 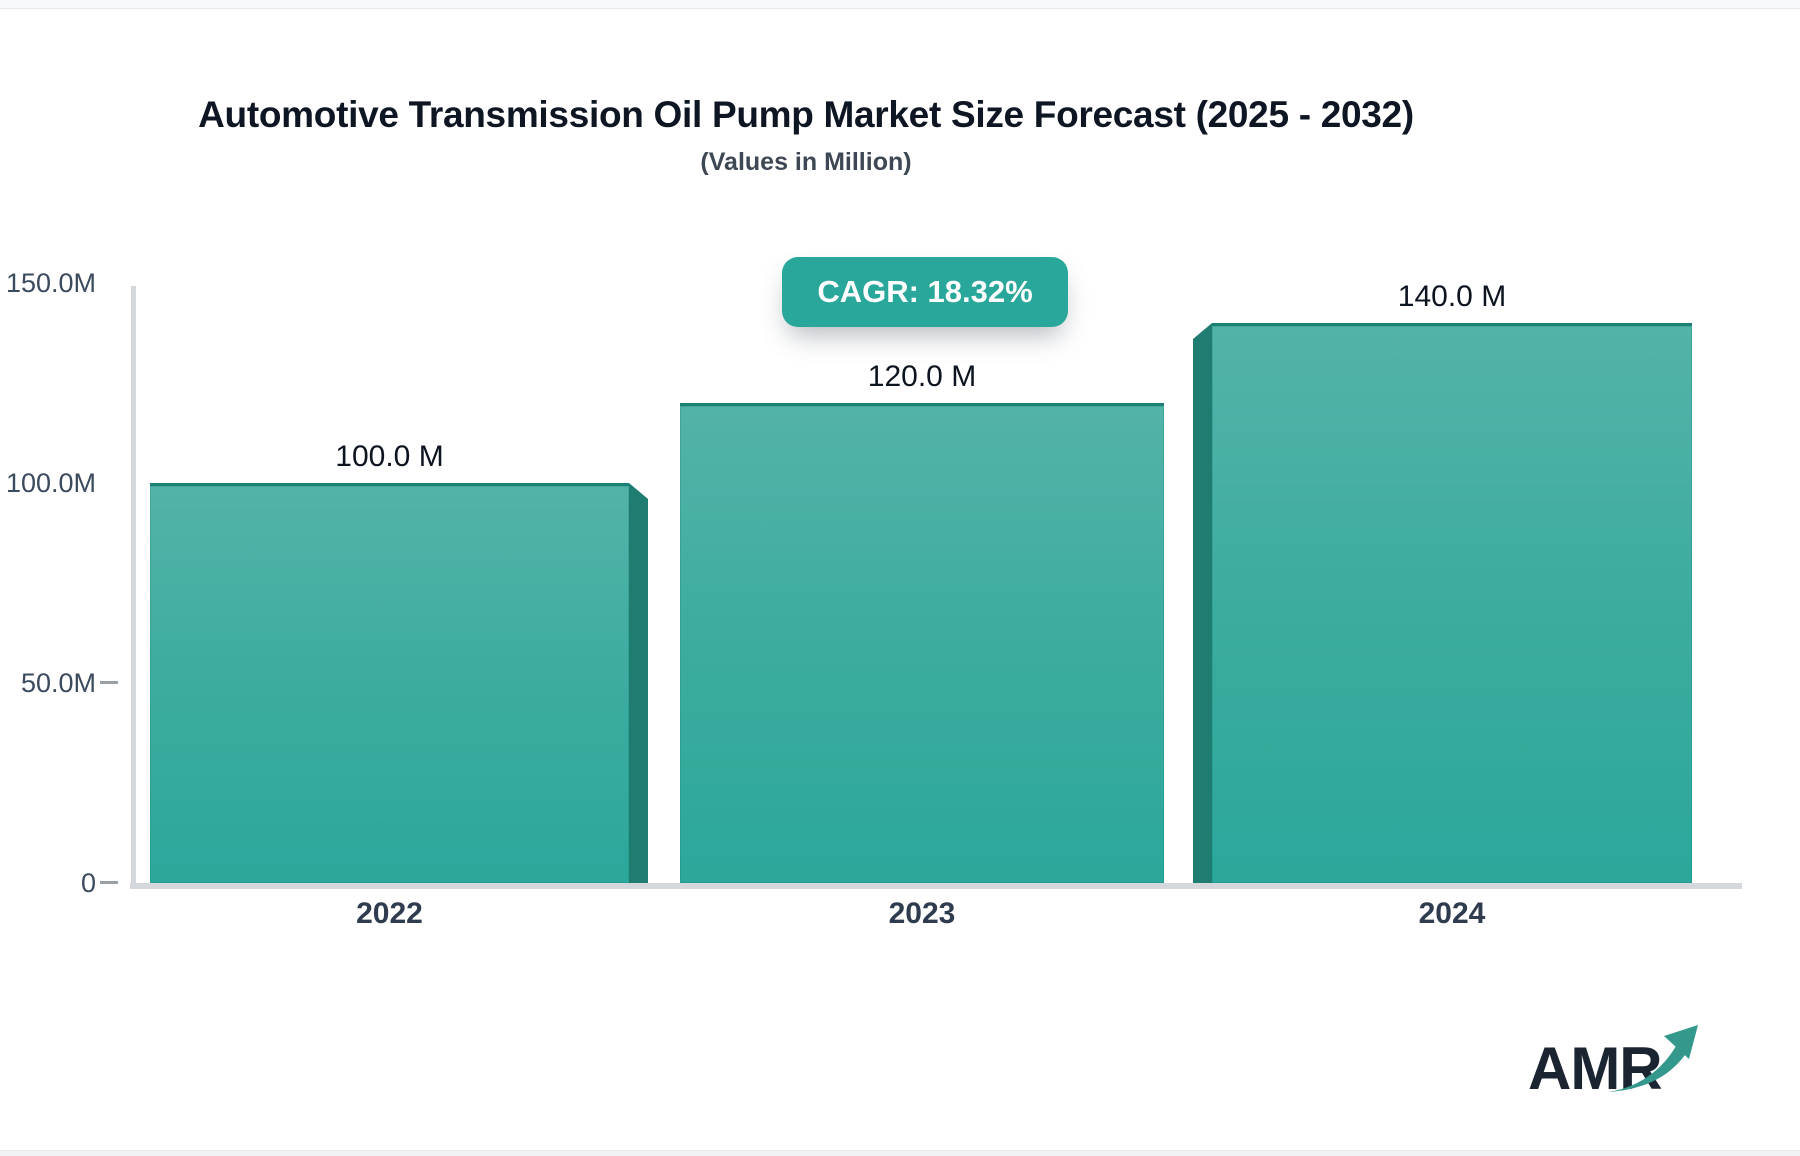 I want to click on amr-logo-text: AMR, so click(x=1595, y=1068).